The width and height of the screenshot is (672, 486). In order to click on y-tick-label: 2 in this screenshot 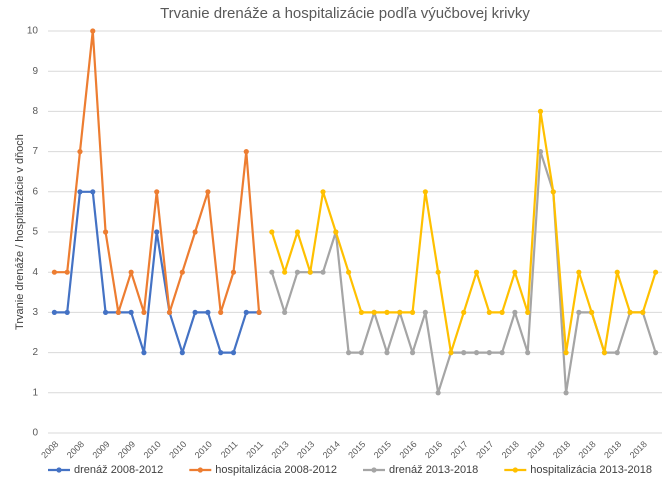, I will do `click(35, 352)`.